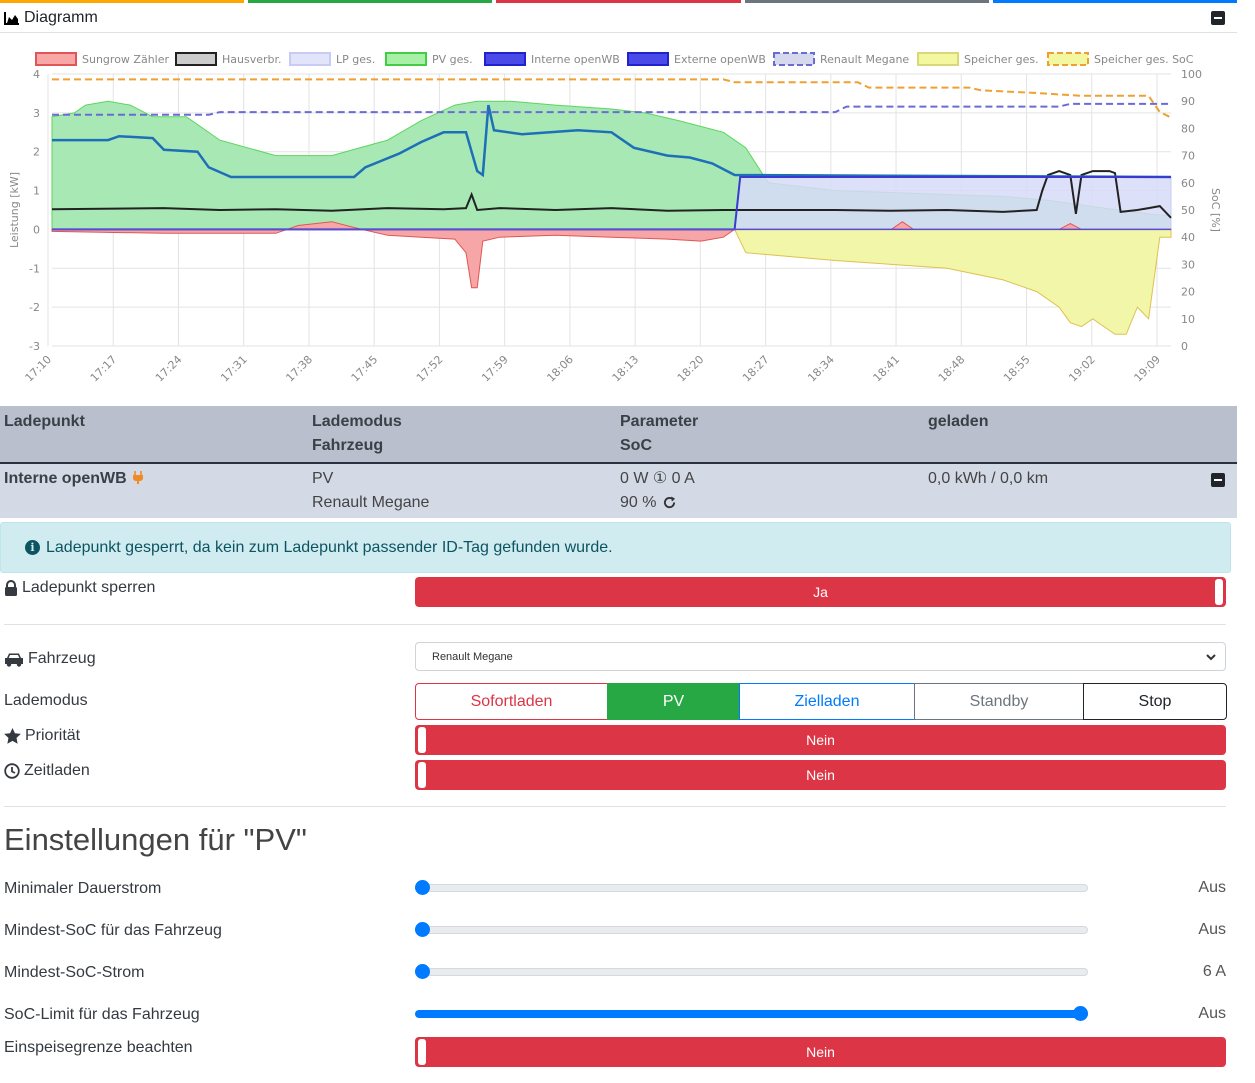 The image size is (1255, 1083). Describe the element at coordinates (62, 658) in the screenshot. I see `vehicle-label-text: Fahrzeug` at that location.